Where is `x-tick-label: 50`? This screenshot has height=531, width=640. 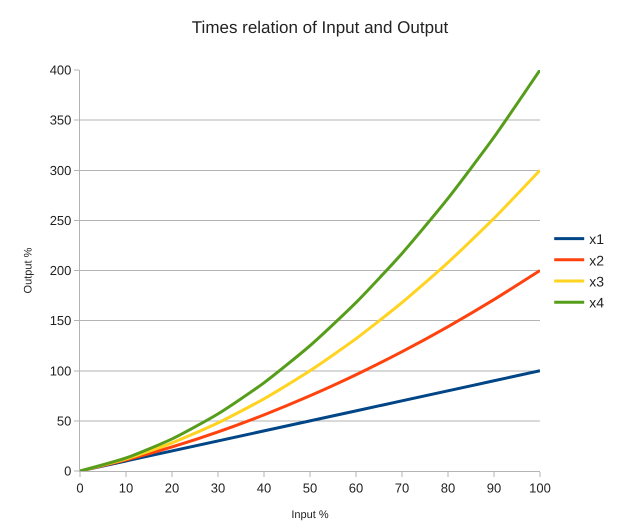 x-tick-label: 50 is located at coordinates (310, 488).